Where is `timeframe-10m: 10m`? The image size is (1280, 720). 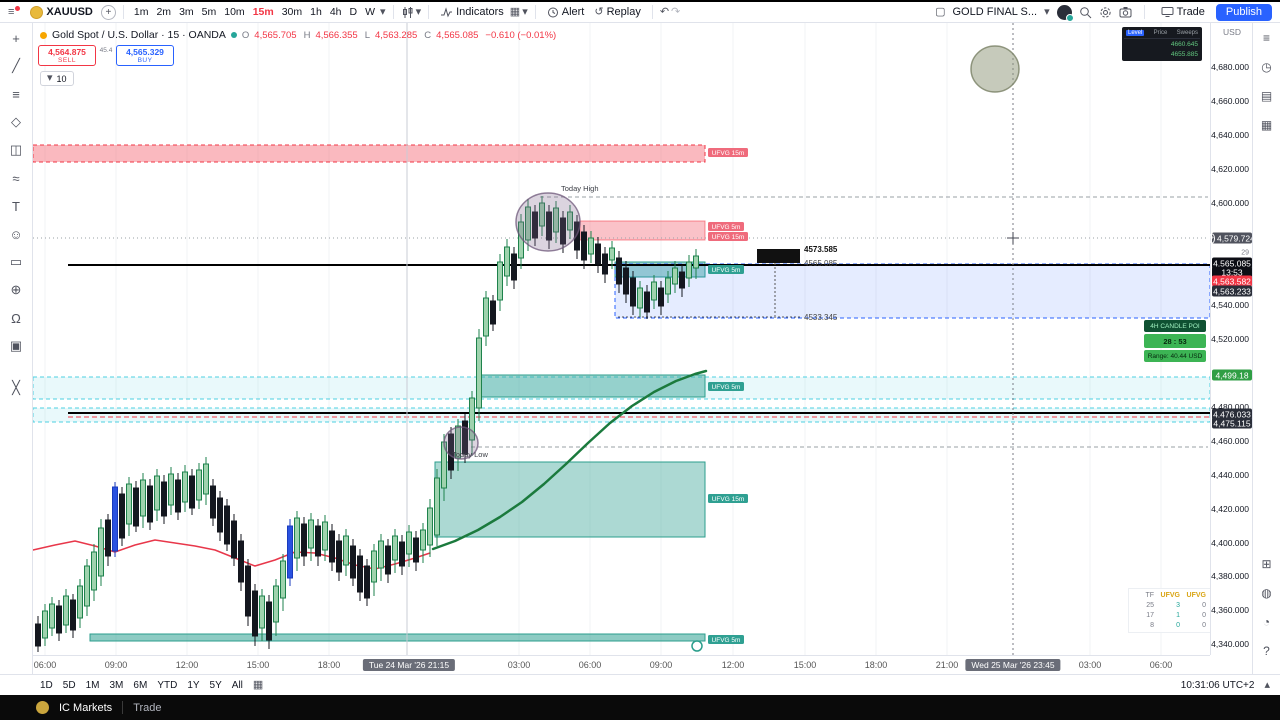
timeframe-10m: 10m is located at coordinates (234, 12).